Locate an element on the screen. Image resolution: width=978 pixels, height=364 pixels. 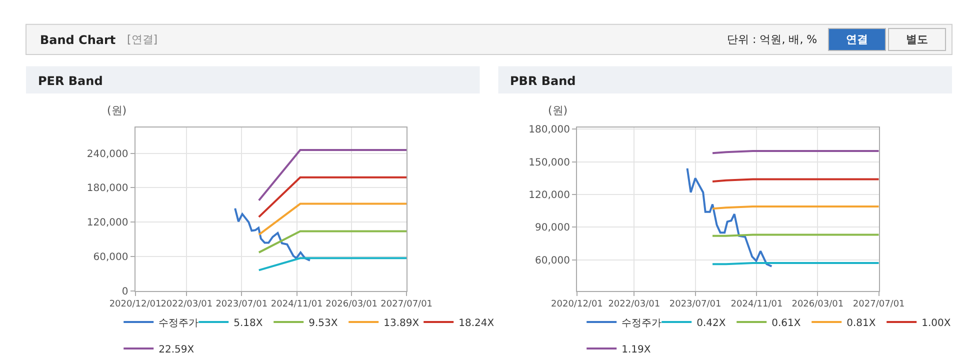
chart-title: PER Band is located at coordinates (70, 81).